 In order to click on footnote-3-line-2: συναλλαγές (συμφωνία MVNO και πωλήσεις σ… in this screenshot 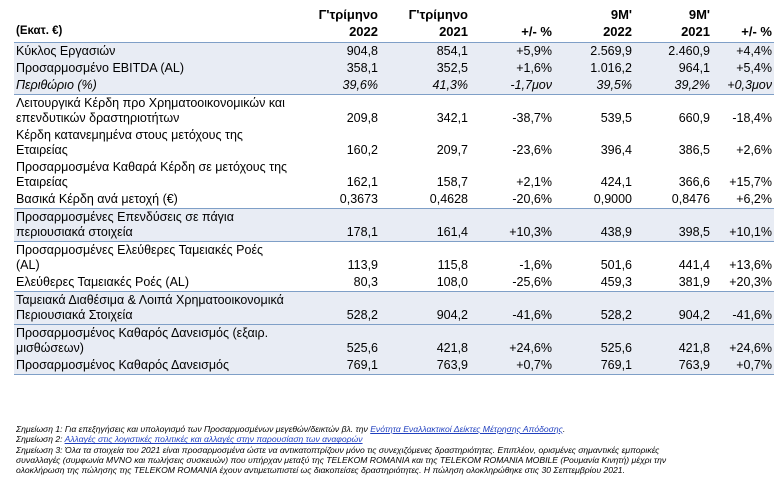, I will do `click(341, 459)`.